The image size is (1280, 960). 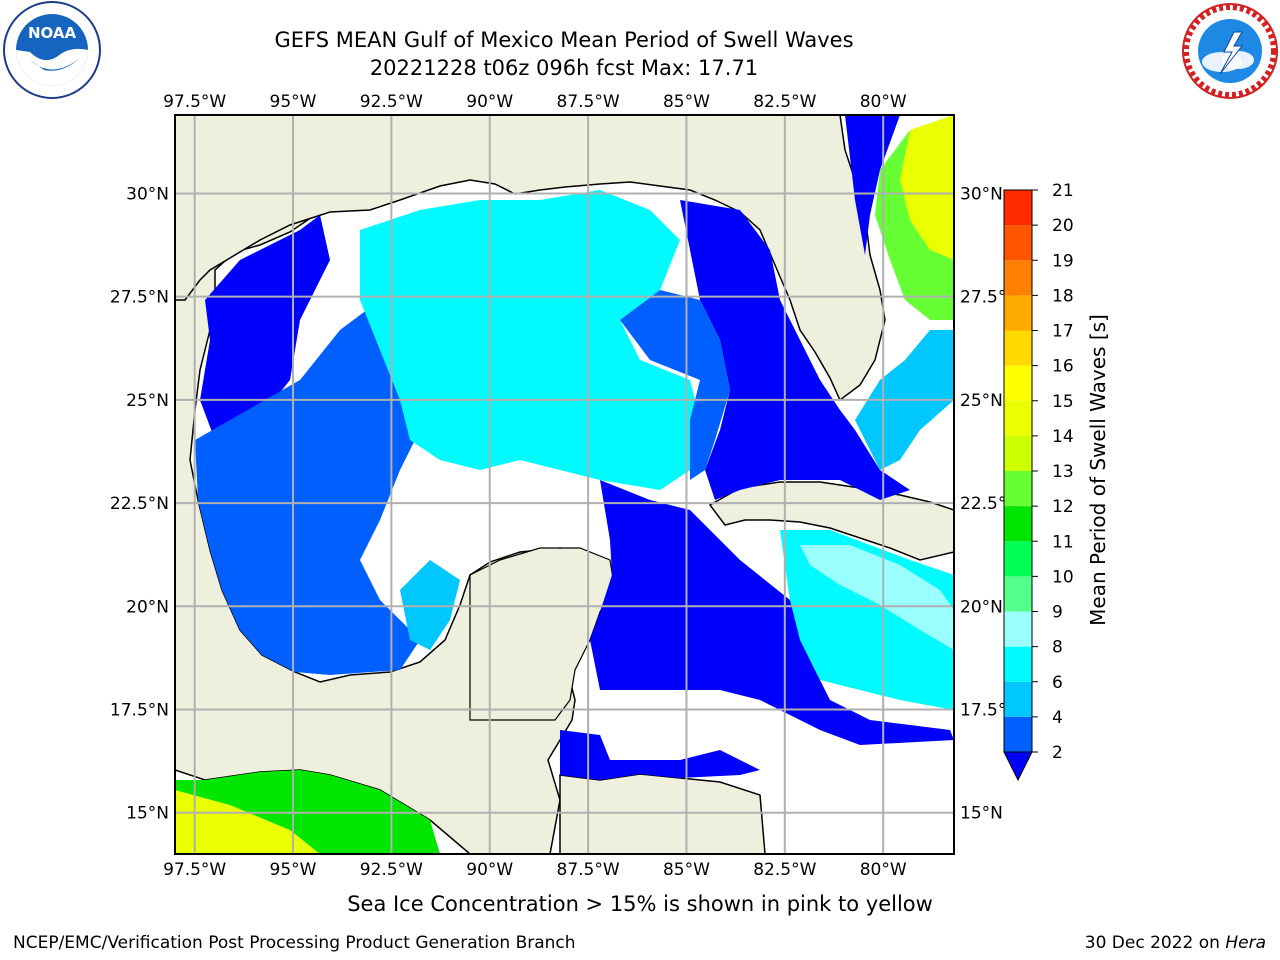 I want to click on swell-region-dark-blue-east, so click(x=795, y=350).